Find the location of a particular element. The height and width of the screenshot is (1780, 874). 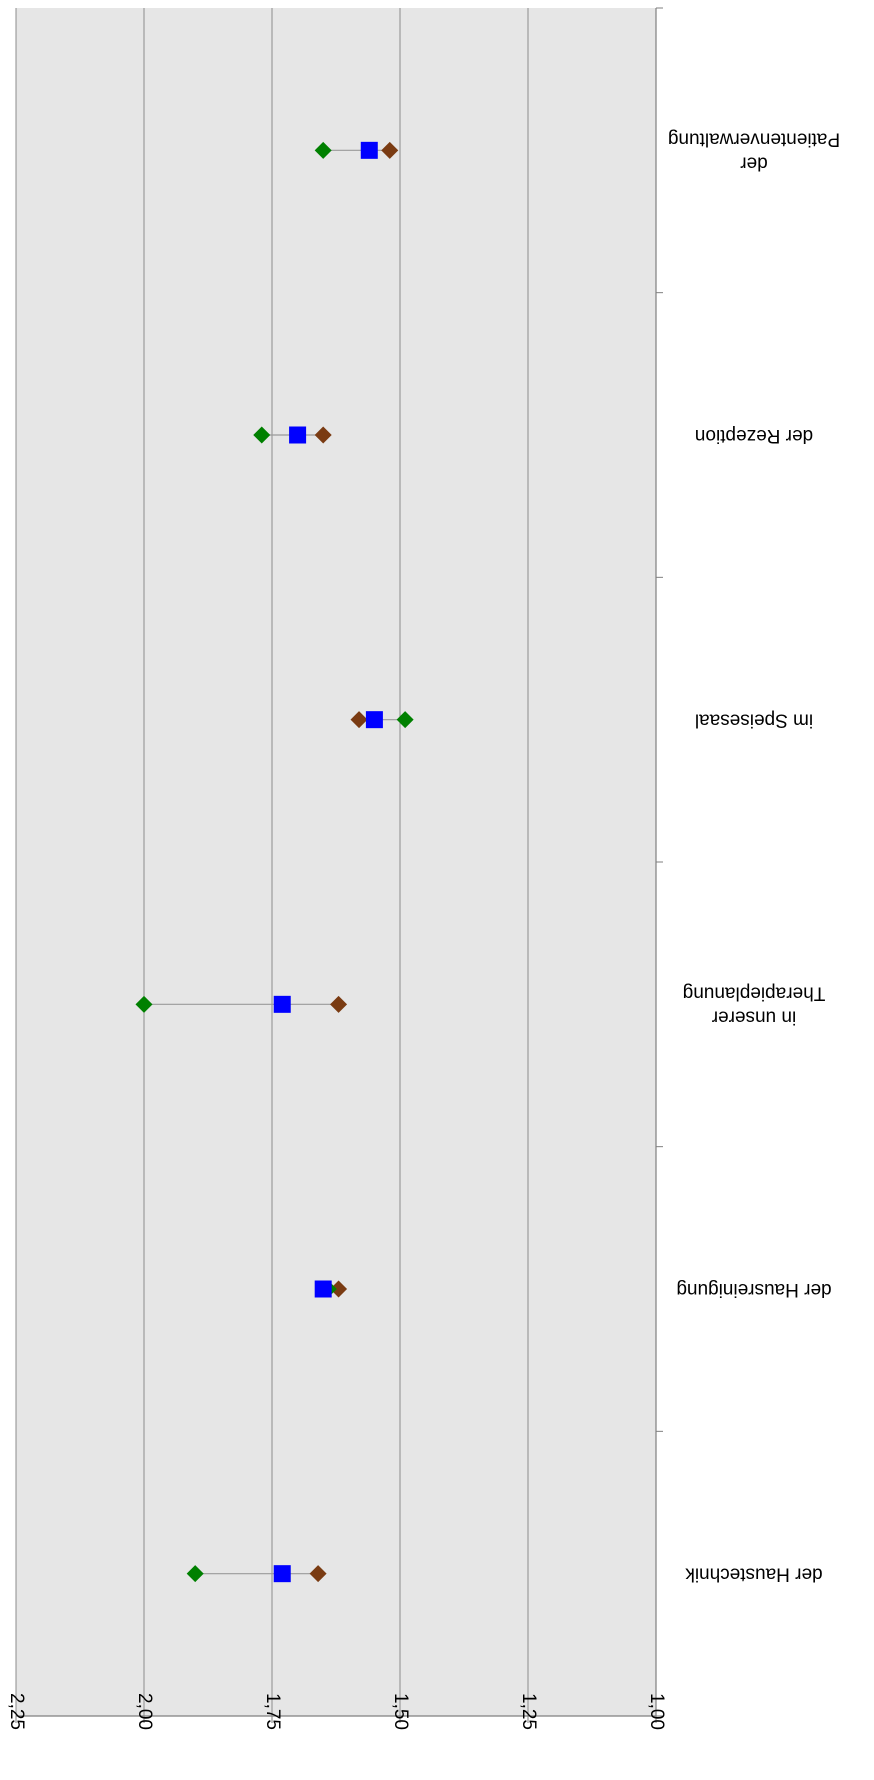

category-label: im Speisesaal is located at coordinates (754, 720).